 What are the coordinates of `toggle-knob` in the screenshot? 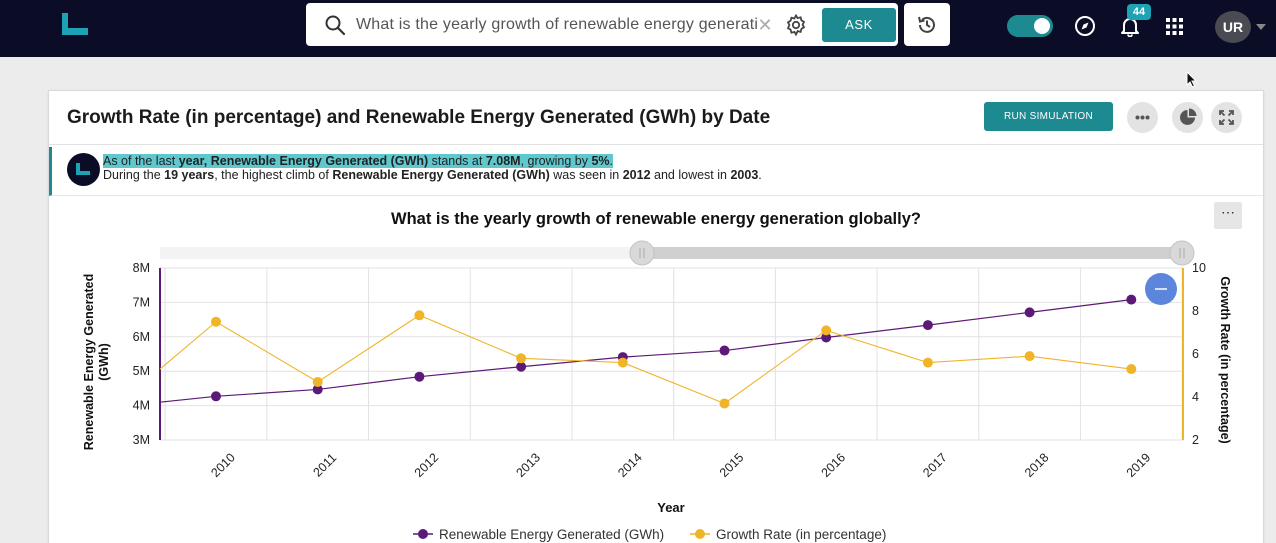 It's located at (1042, 26).